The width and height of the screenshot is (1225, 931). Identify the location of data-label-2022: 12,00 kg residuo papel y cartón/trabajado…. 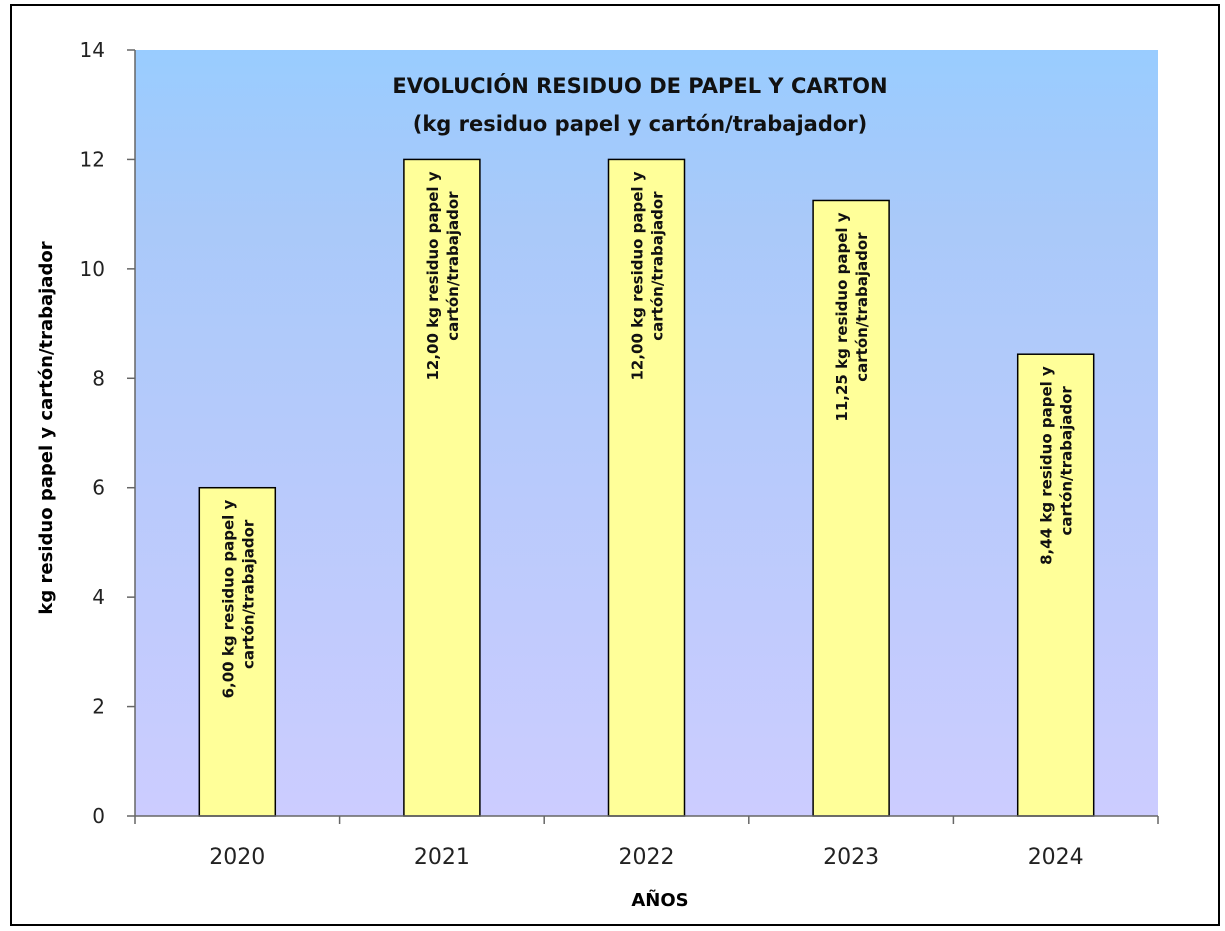
(648, 275).